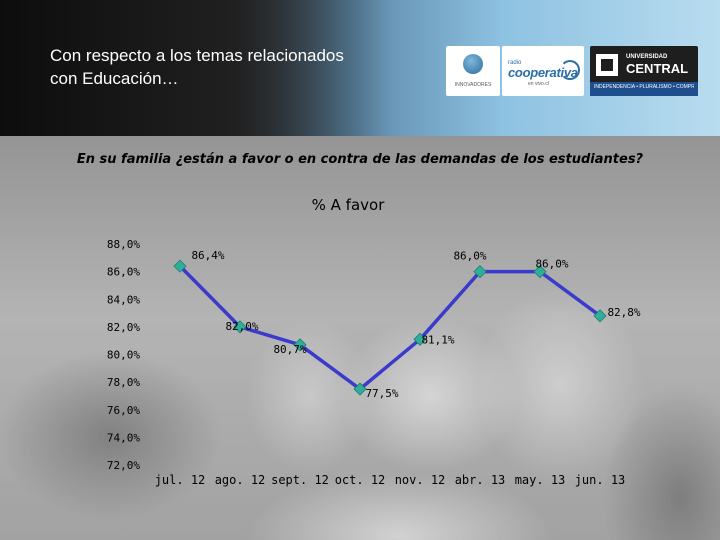 This screenshot has width=720, height=540. I want to click on data-label: 80,7%, so click(289, 349).